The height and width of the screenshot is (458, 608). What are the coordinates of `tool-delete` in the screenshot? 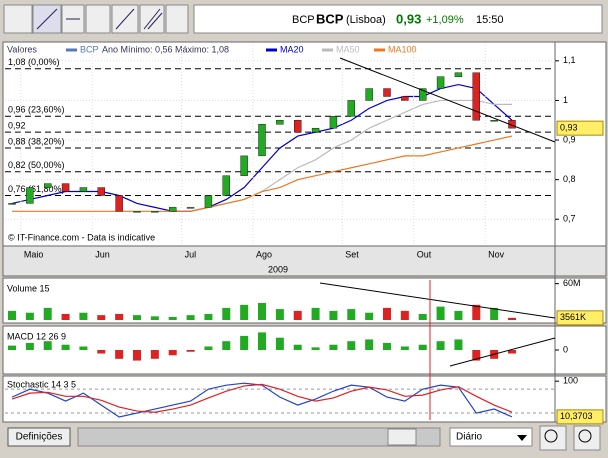 It's located at (177, 19).